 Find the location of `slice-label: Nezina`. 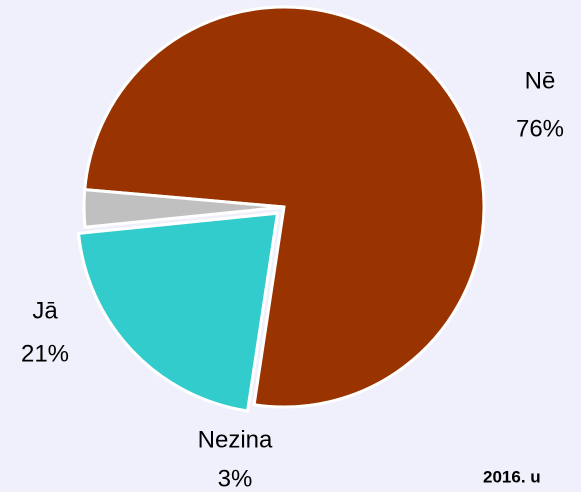

slice-label: Nezina is located at coordinates (235, 439).